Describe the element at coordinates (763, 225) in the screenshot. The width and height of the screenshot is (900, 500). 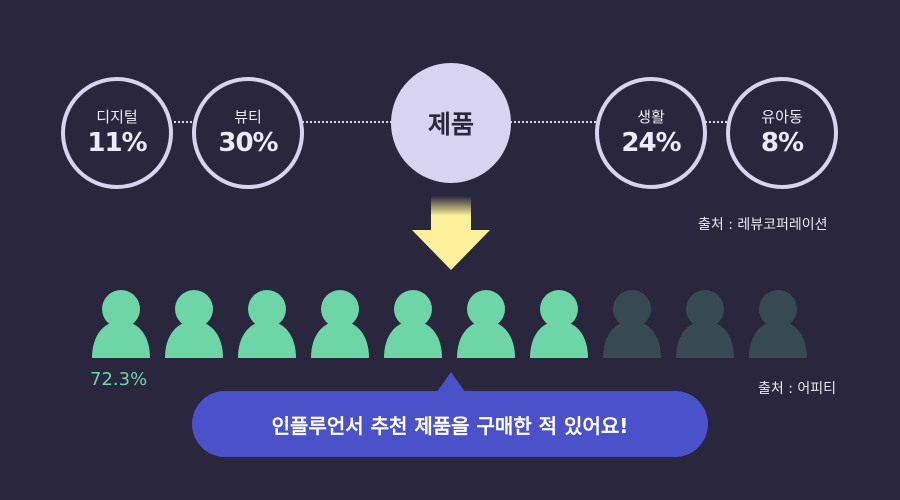
I see `source-top: 출처 : 레뷰코퍼레이션` at that location.